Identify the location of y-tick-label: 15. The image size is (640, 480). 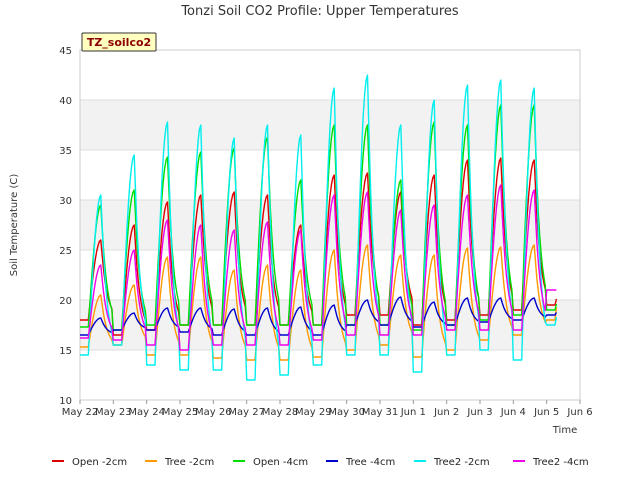
(65, 351).